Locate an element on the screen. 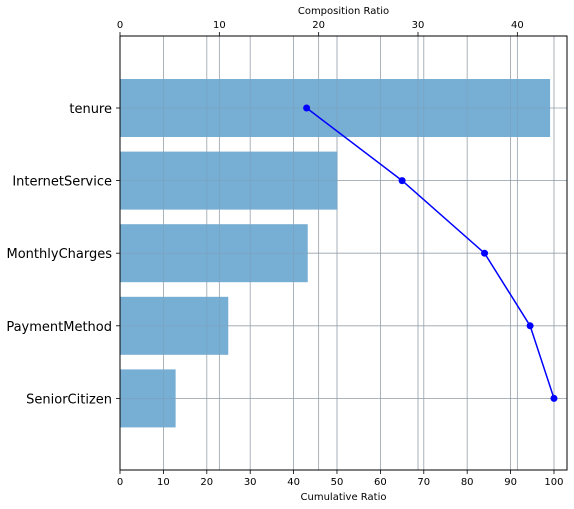 The height and width of the screenshot is (509, 574). x-tick-label-top: 20 is located at coordinates (318, 25).